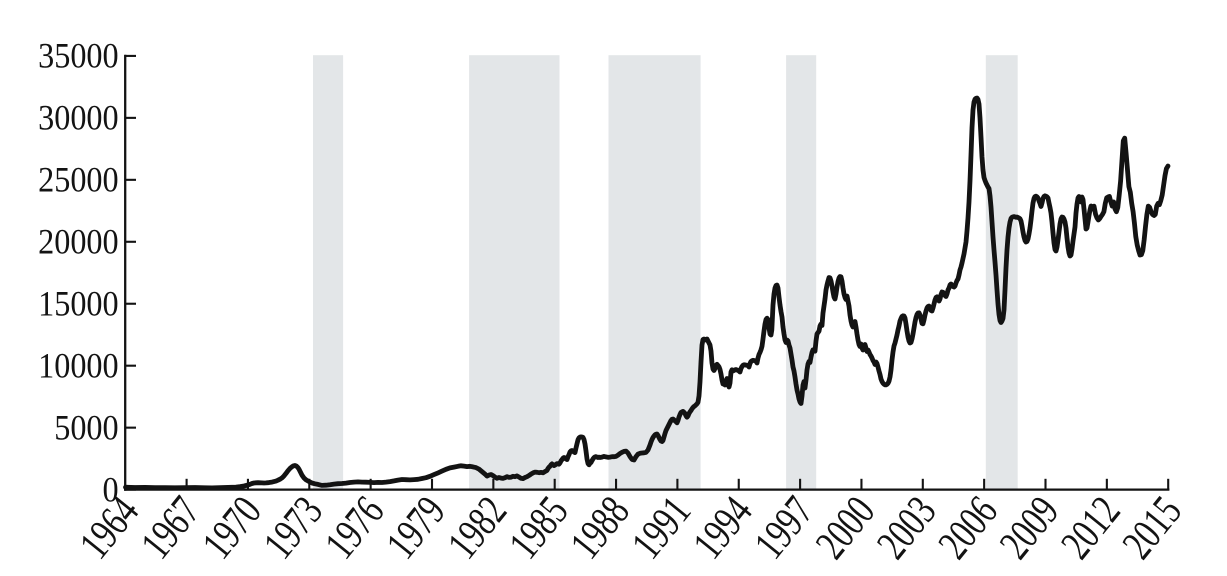 The width and height of the screenshot is (1227, 576). Describe the element at coordinates (111, 490) in the screenshot. I see `svg-text: 0` at that location.